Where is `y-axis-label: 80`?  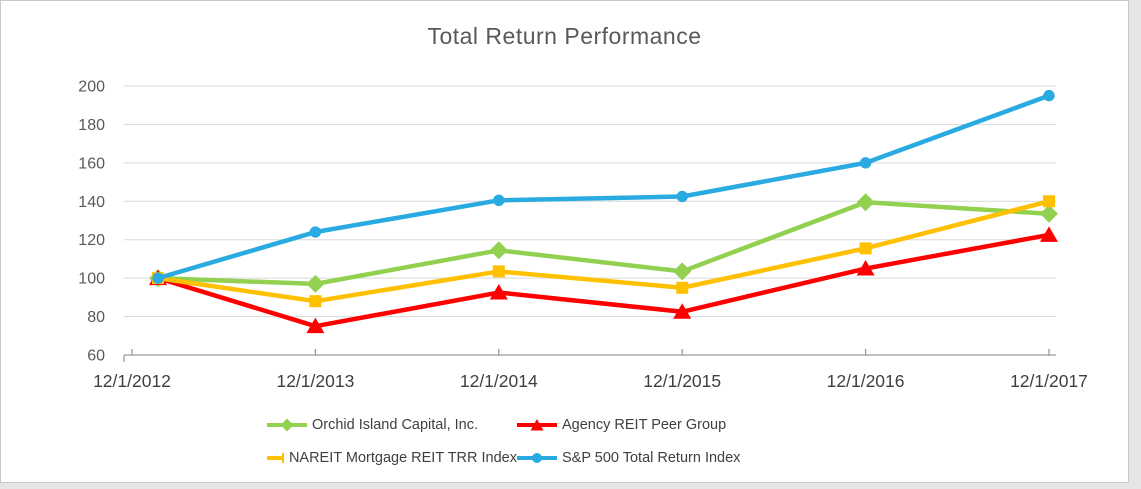 y-axis-label: 80 is located at coordinates (96, 317).